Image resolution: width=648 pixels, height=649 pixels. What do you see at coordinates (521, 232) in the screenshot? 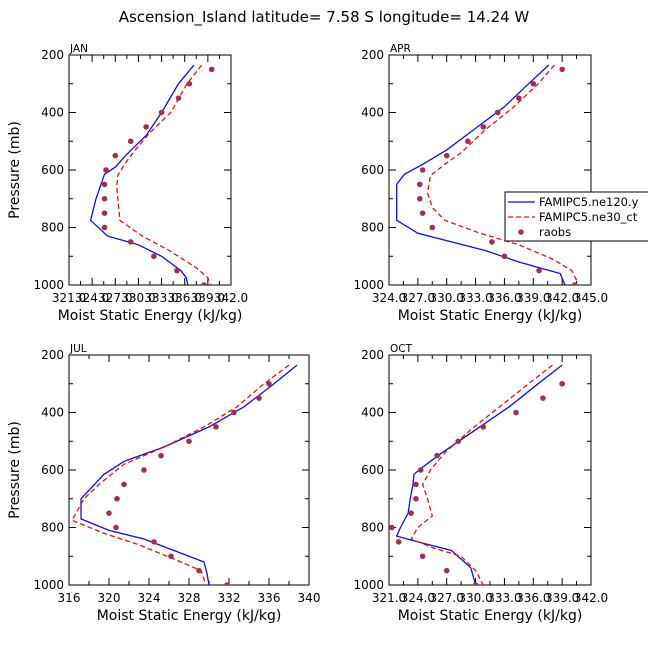
I see `legend-marker-raobs` at bounding box center [521, 232].